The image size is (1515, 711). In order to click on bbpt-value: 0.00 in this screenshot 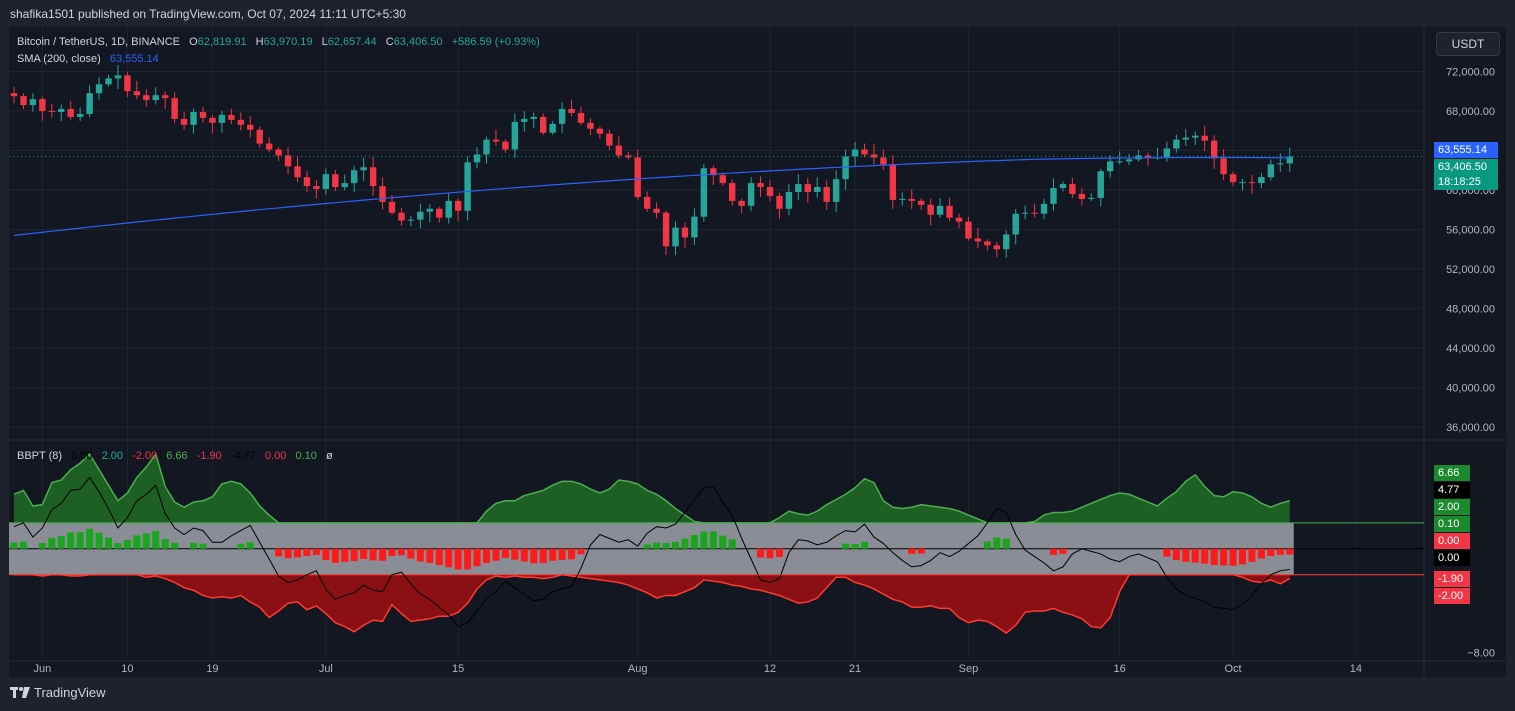, I will do `click(82, 456)`.